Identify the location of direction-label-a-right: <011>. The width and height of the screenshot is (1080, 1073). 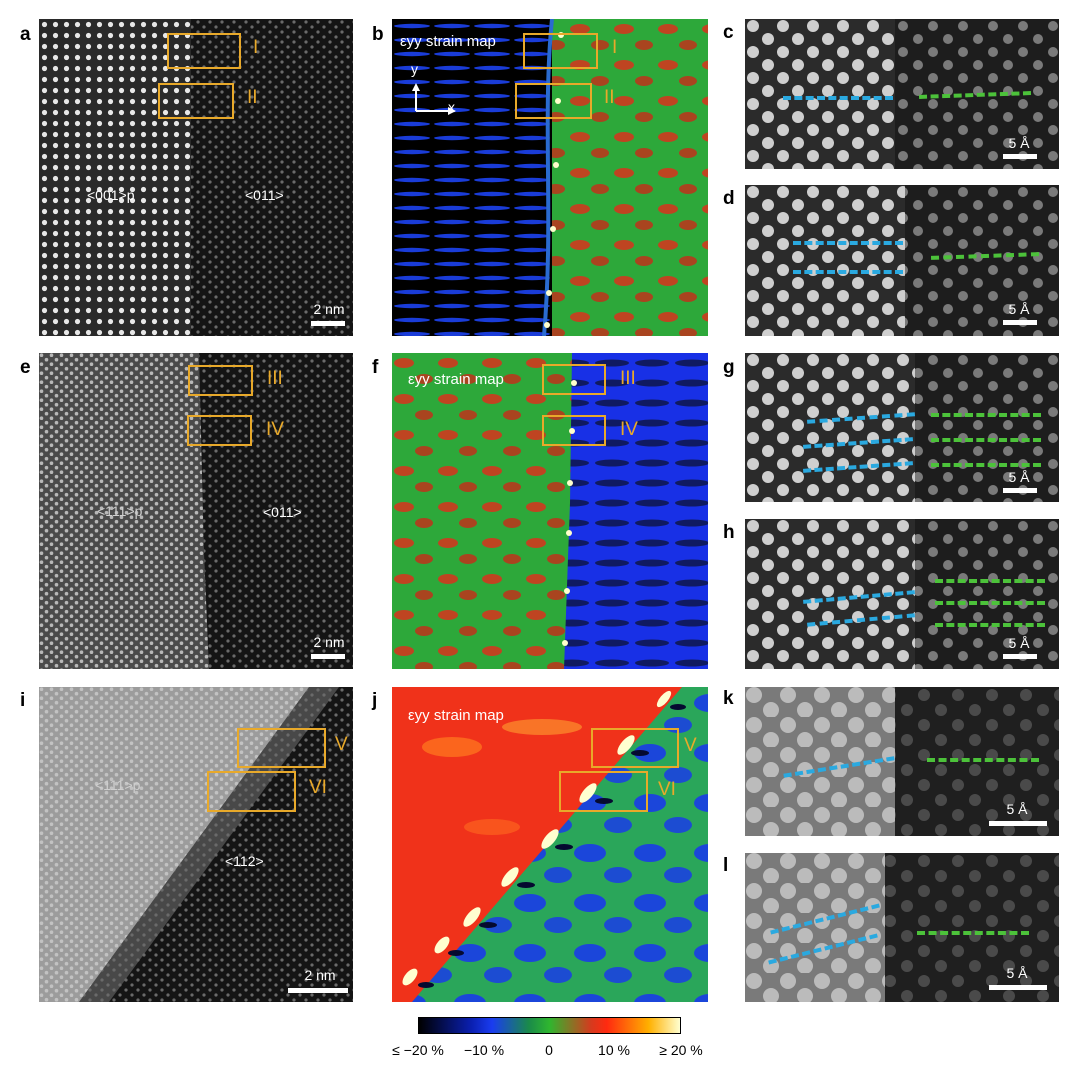
(264, 195).